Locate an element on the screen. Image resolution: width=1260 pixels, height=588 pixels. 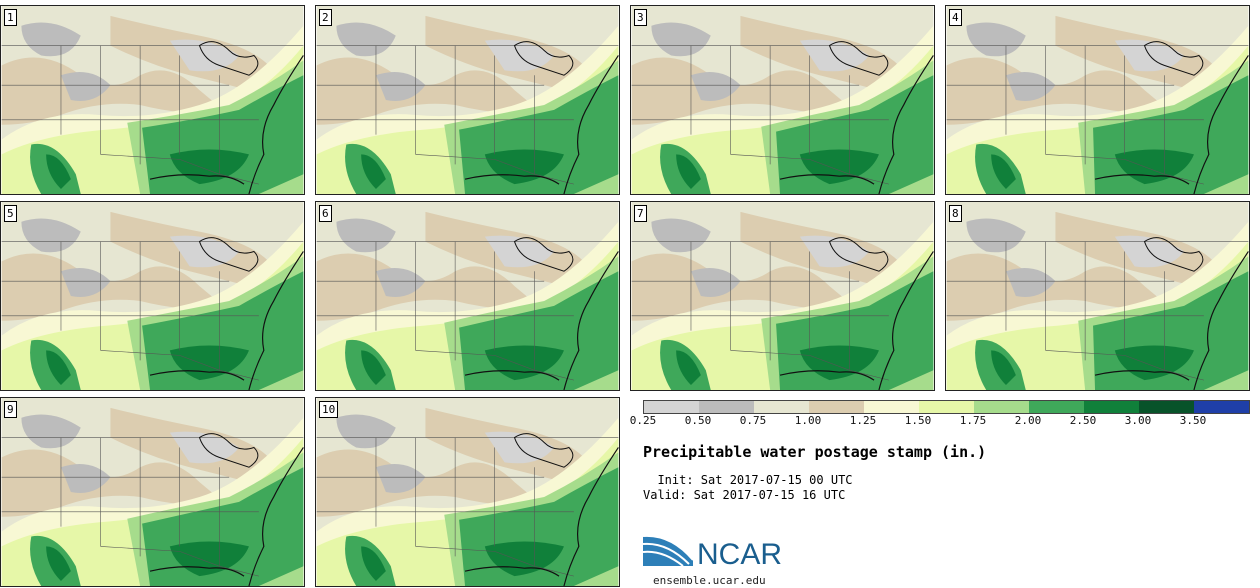
colorbar-tick-label: 1.75 is located at coordinates (973, 420).